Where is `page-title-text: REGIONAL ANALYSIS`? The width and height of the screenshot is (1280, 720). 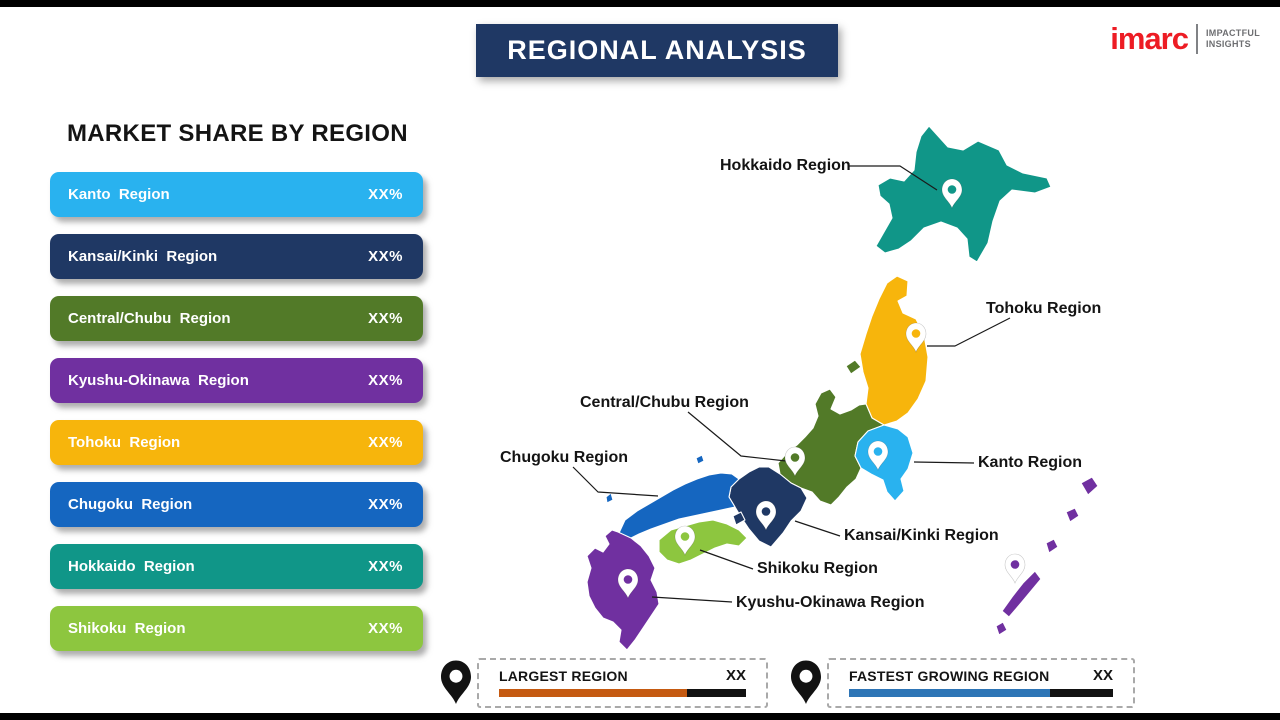 page-title-text: REGIONAL ANALYSIS is located at coordinates (657, 50).